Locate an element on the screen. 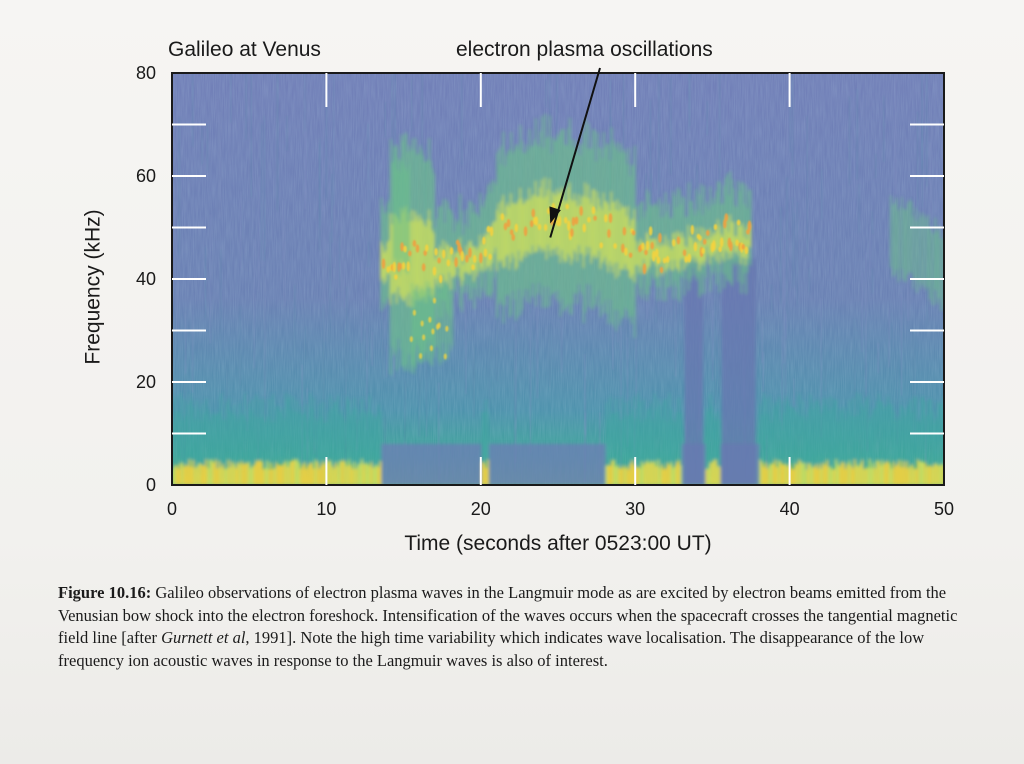 This screenshot has width=1024, height=764. y-tick-label: 60 is located at coordinates (146, 176).